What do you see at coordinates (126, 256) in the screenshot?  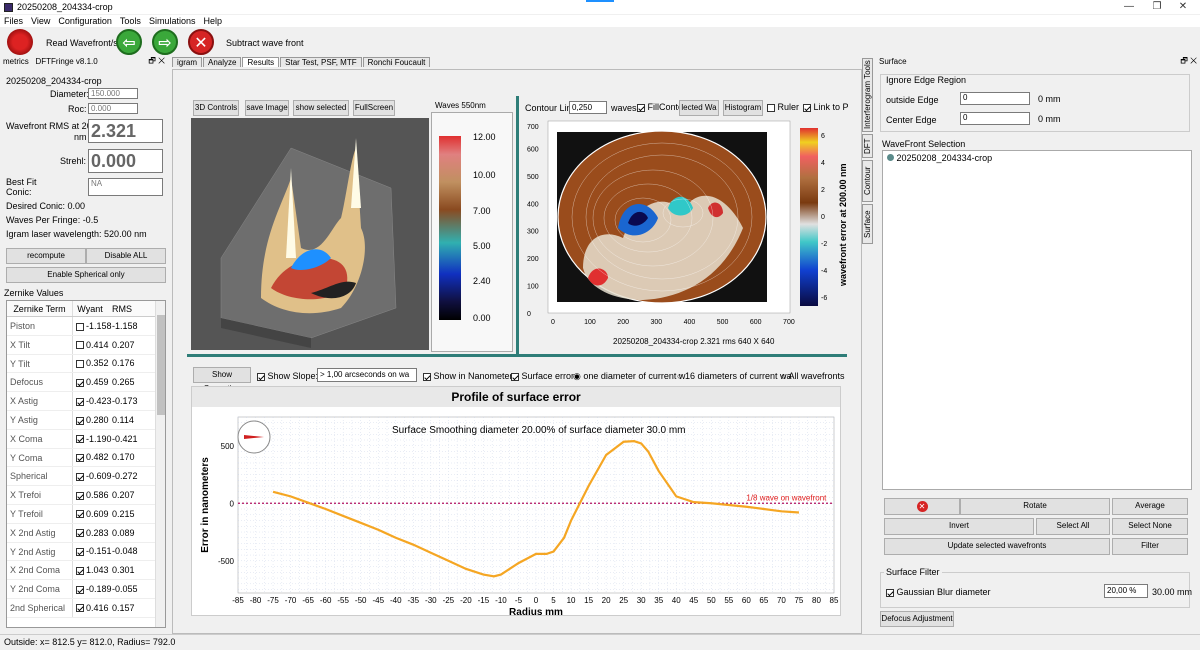 I see `disable-all-button: Disable ALL` at bounding box center [126, 256].